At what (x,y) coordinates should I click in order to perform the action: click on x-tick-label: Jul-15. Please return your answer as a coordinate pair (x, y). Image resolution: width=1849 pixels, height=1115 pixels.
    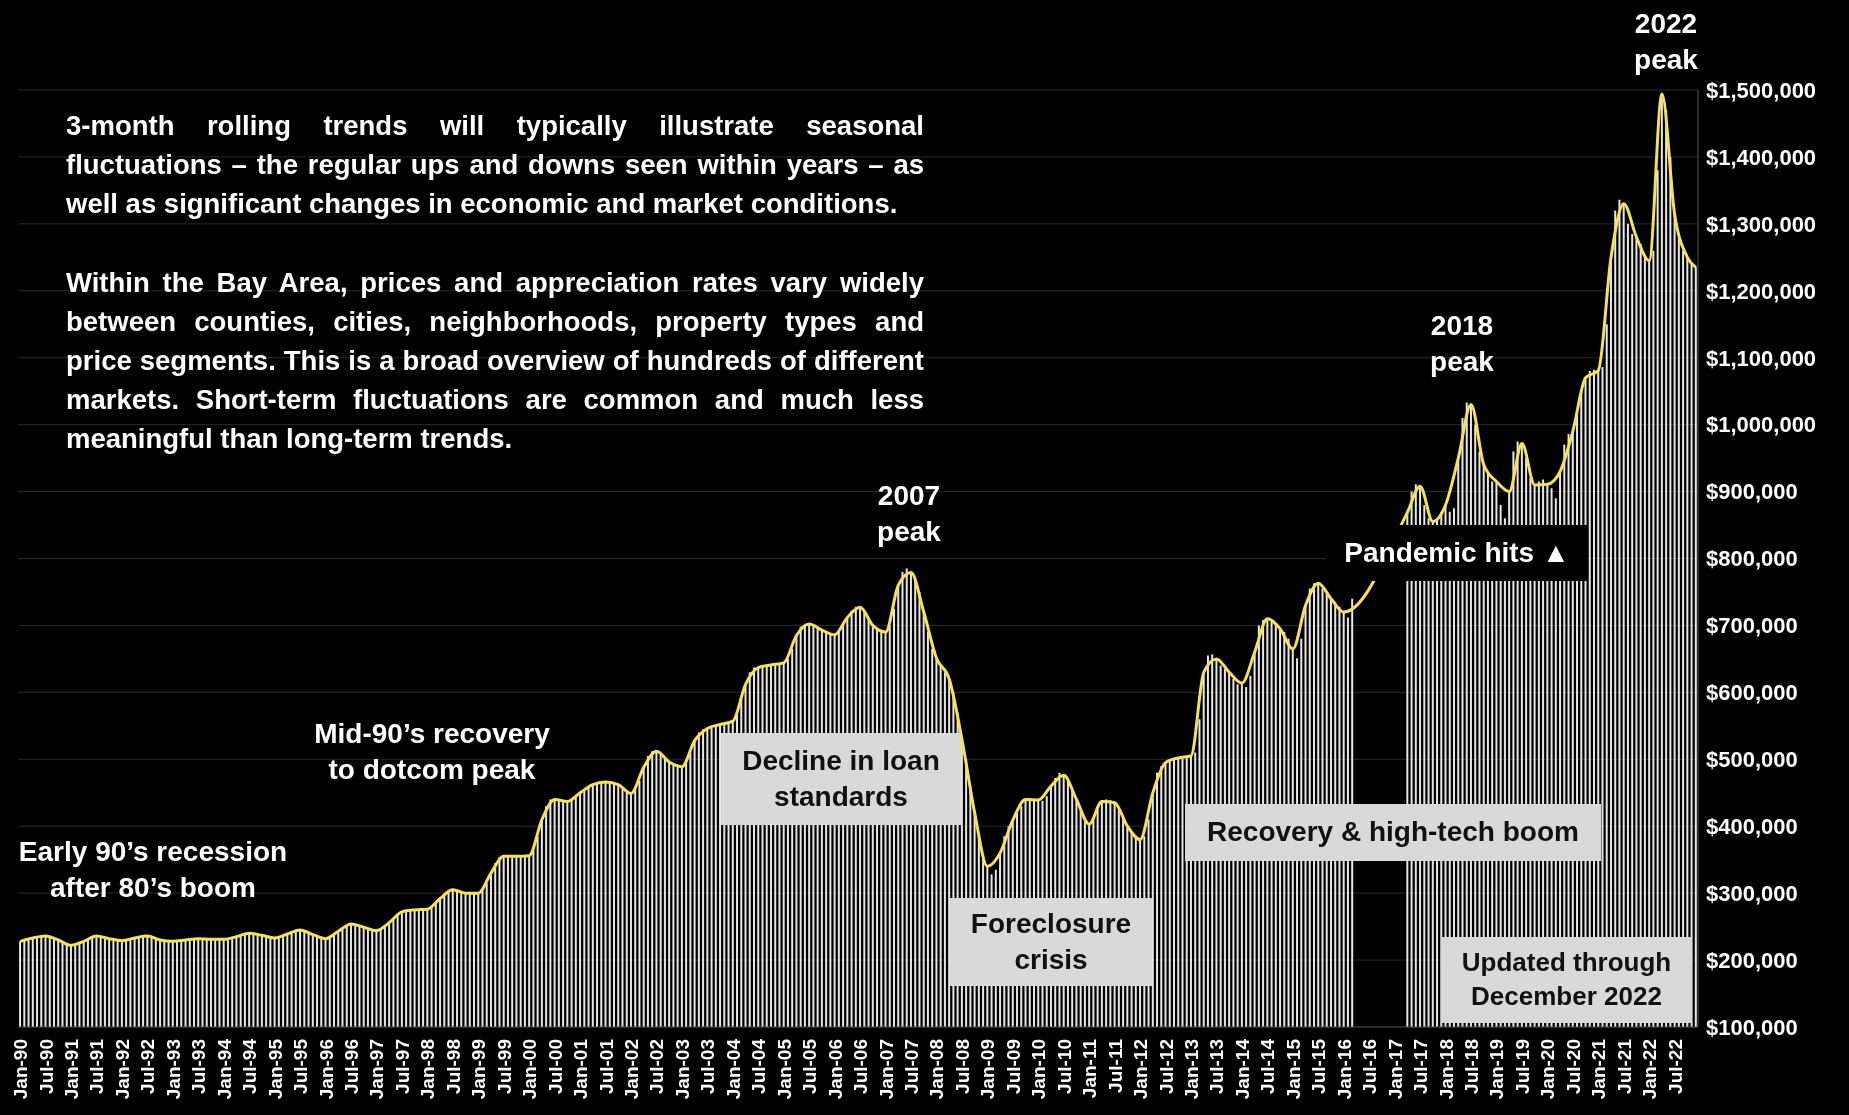
    Looking at the image, I should click on (1319, 1066).